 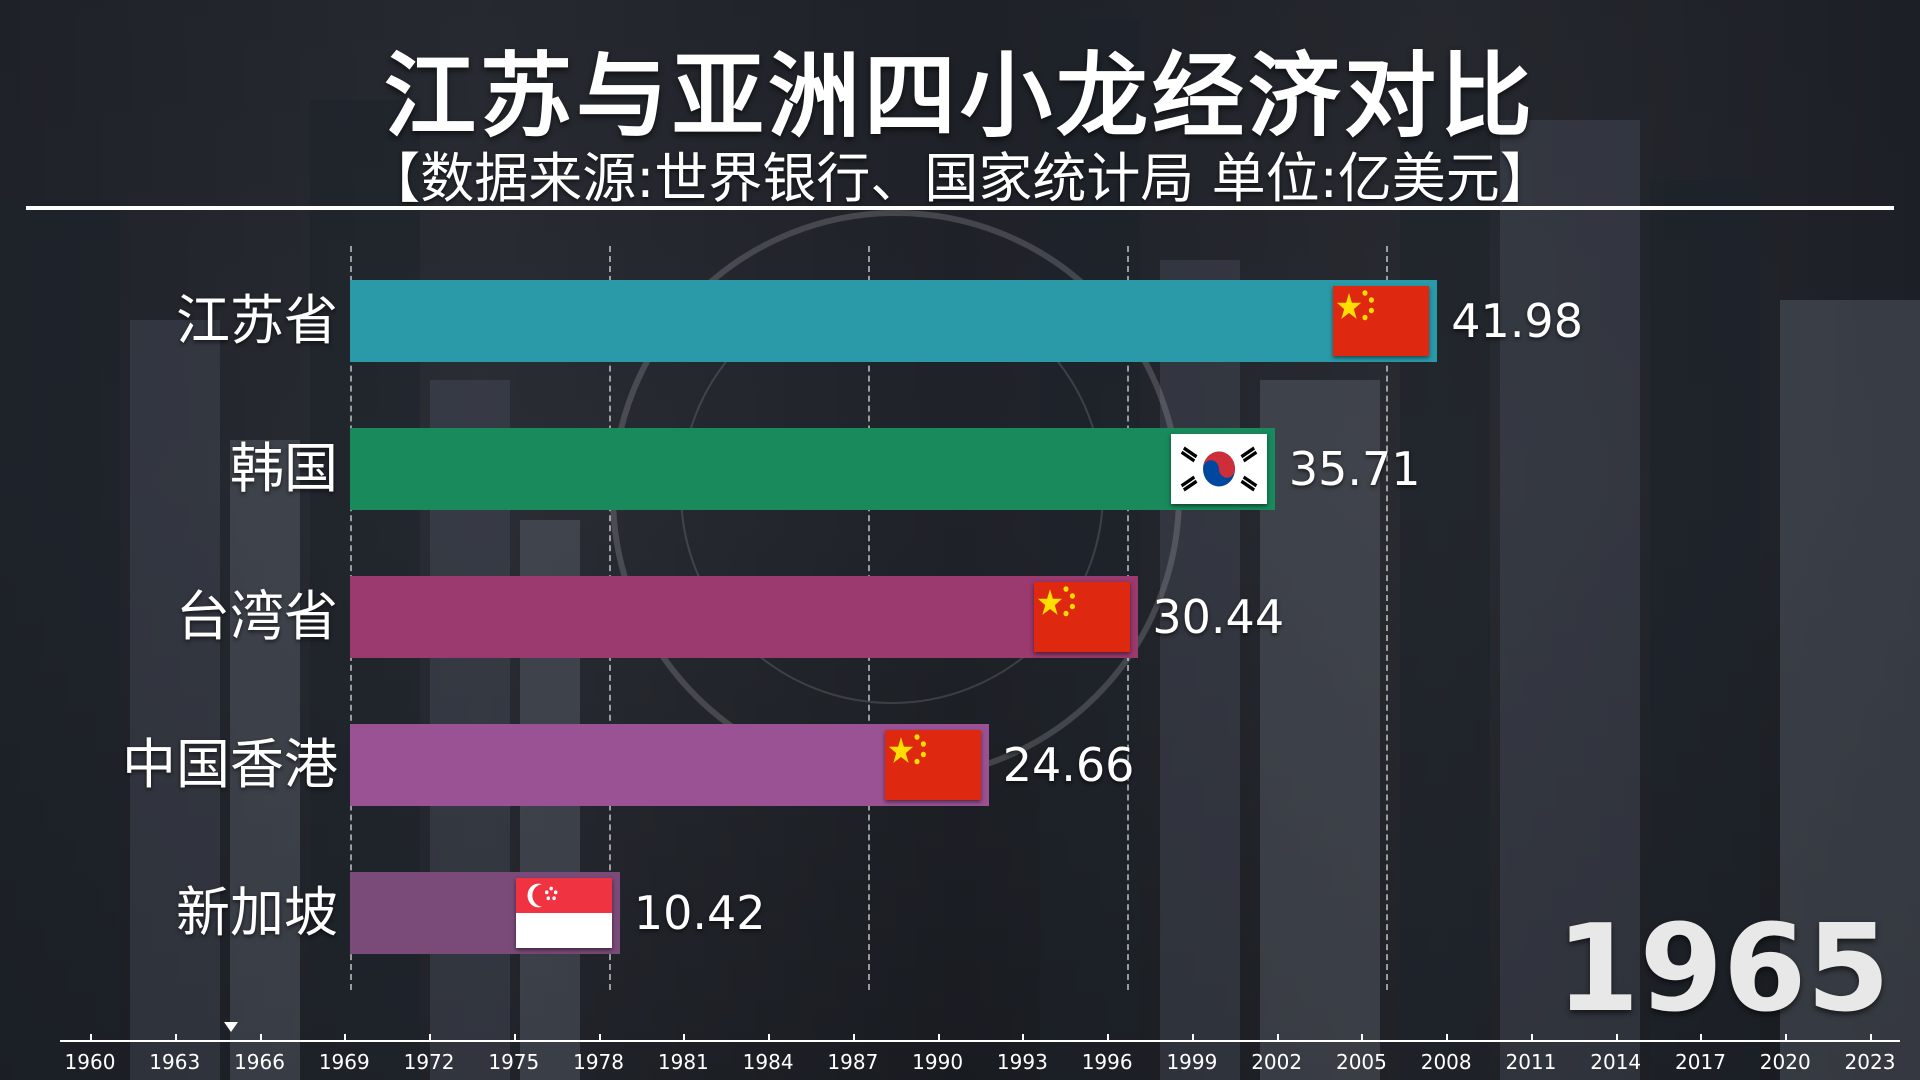 I want to click on bar-row: 新加坡 10.42, so click(x=960, y=913).